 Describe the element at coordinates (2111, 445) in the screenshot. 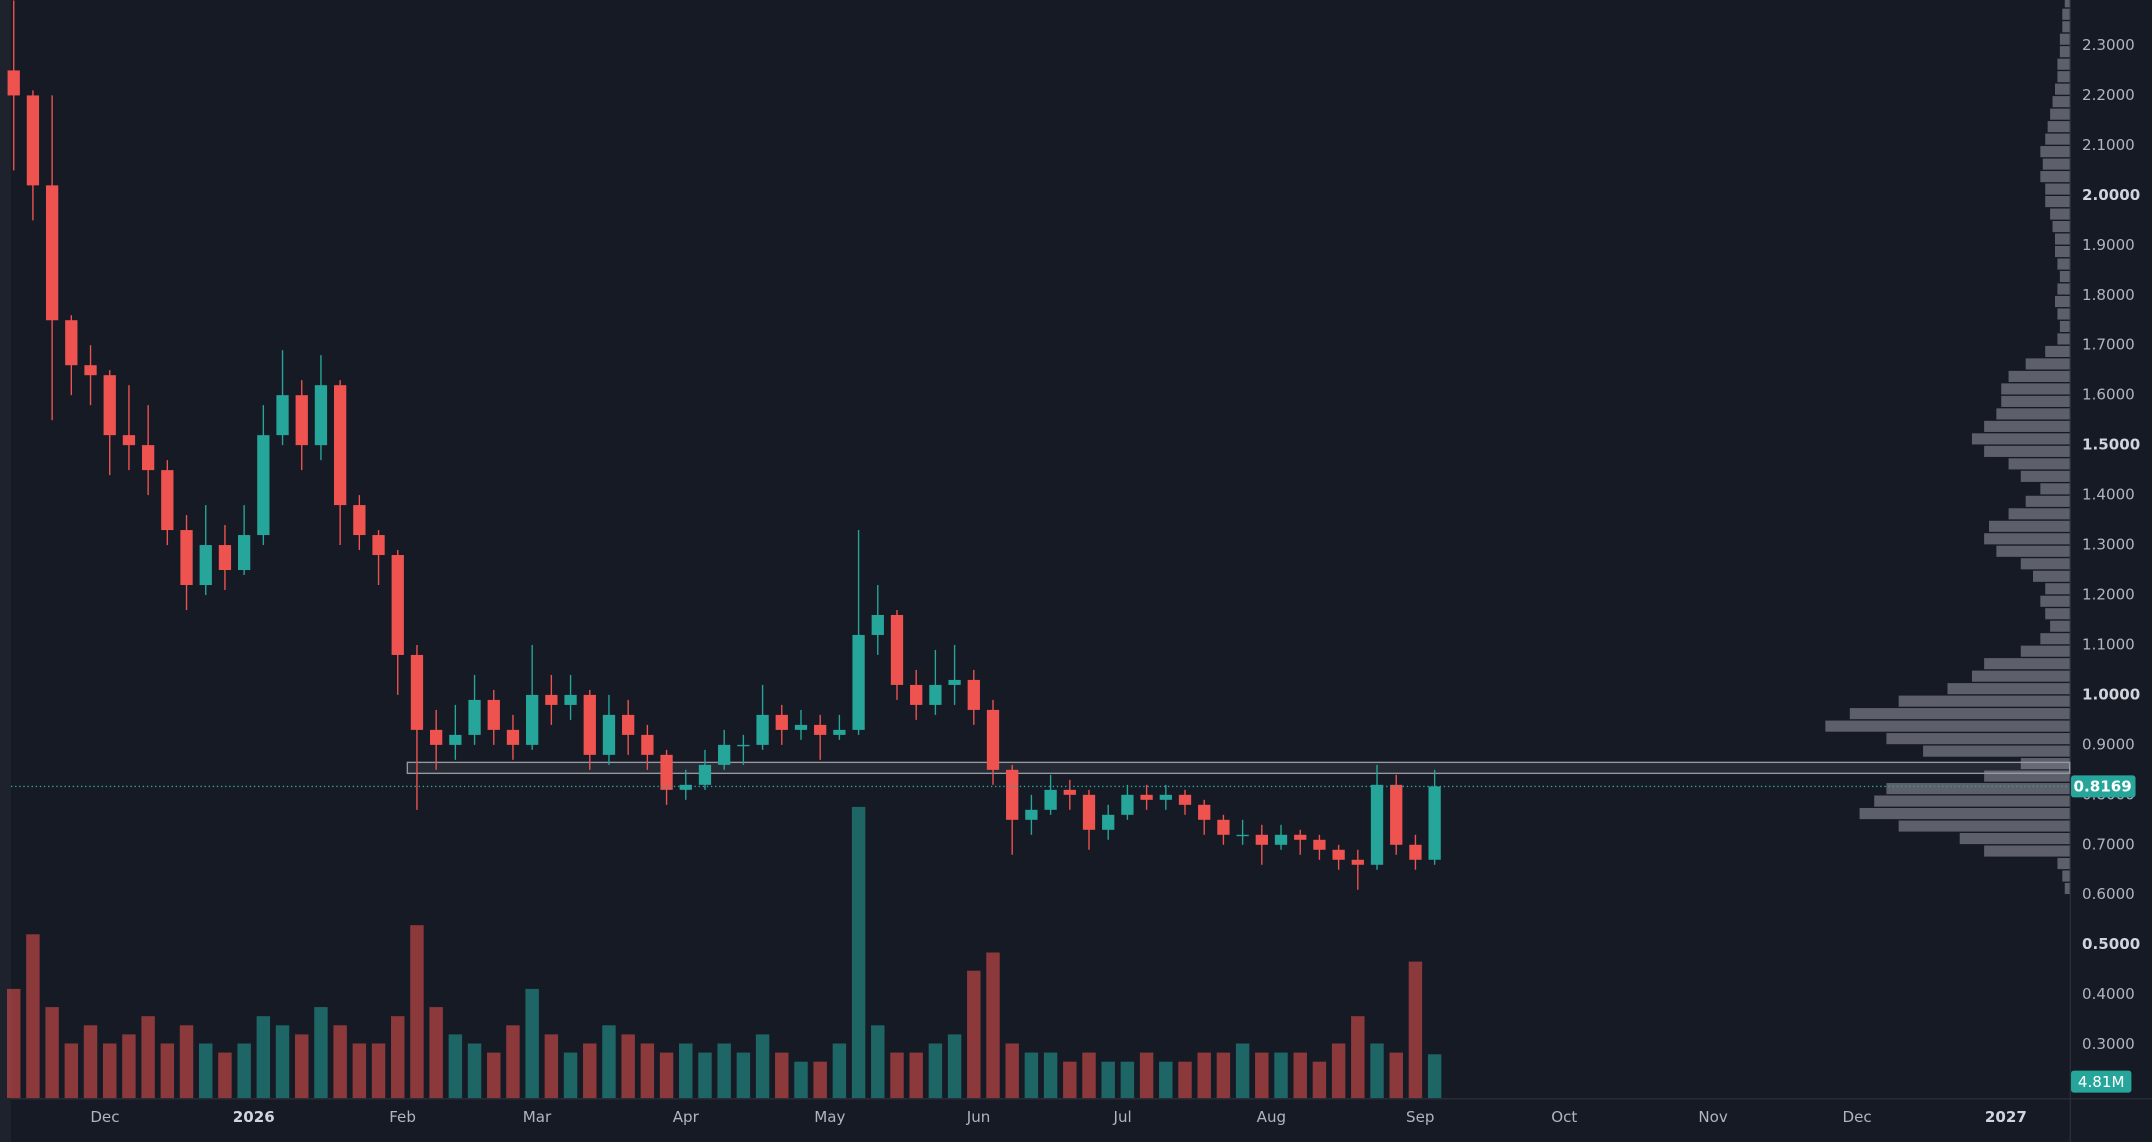

I see `y-tick-label: 1.5000` at that location.